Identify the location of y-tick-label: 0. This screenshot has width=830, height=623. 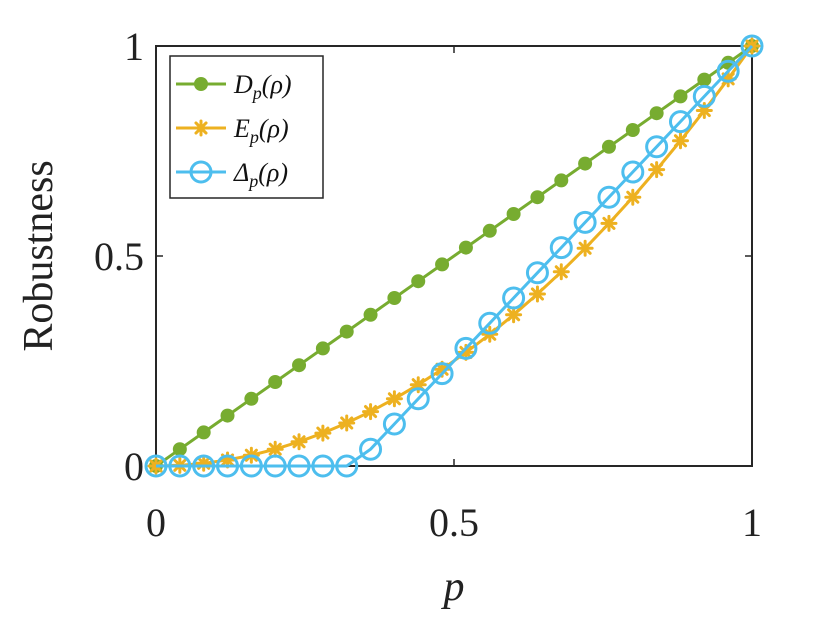
(134, 466).